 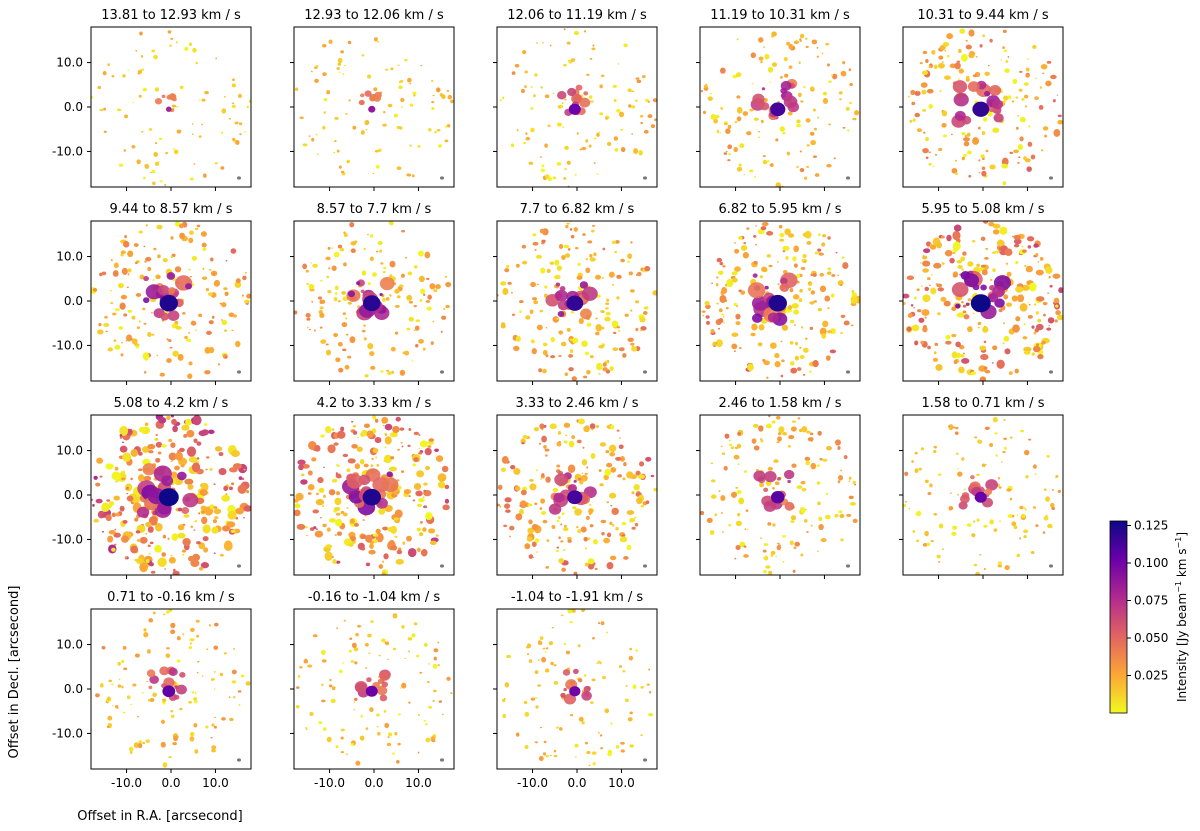 I want to click on colorbar-tick-label: 0.075, so click(x=1151, y=601).